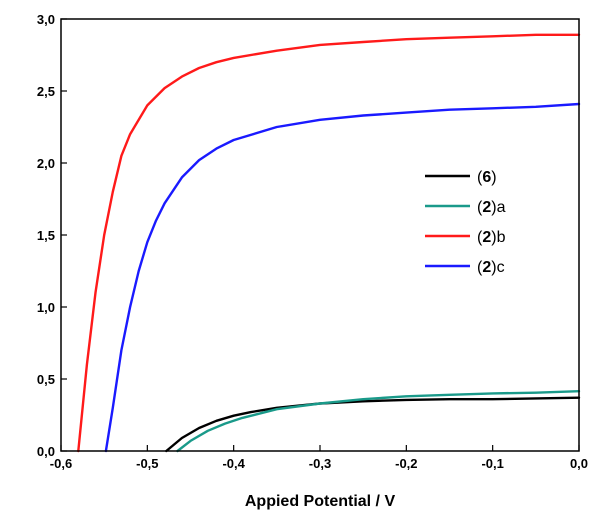 This screenshot has width=592, height=516. What do you see at coordinates (491, 207) in the screenshot?
I see `legend-label-1: (2)a` at bounding box center [491, 207].